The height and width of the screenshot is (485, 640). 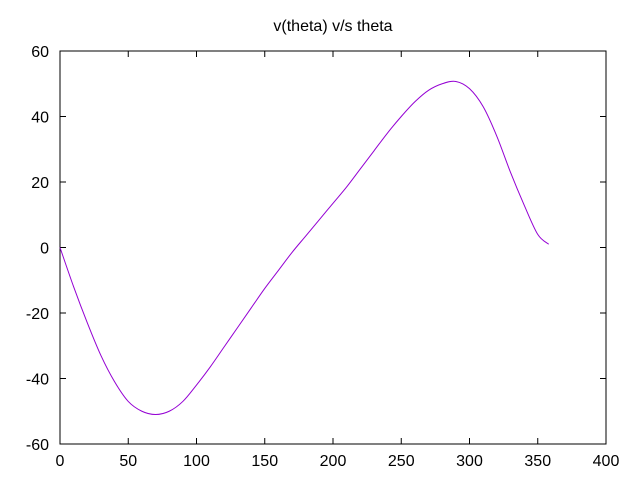 I want to click on x-tick-label: 400, so click(x=606, y=461).